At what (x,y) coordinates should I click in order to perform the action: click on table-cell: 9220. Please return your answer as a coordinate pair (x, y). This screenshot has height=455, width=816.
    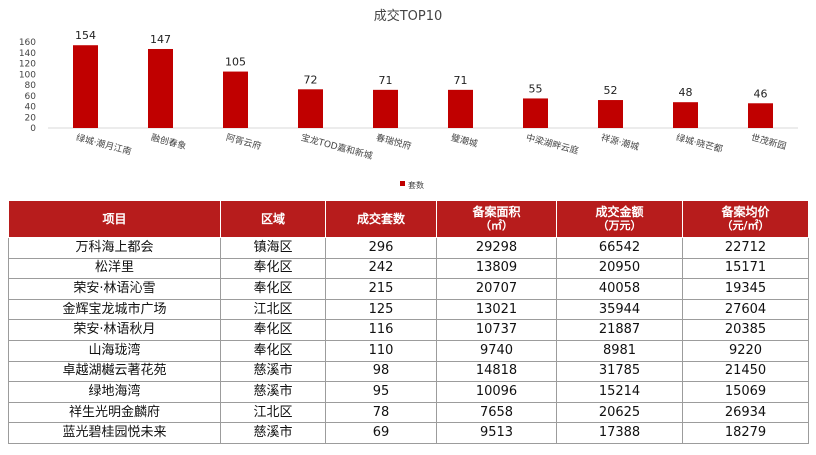
    Looking at the image, I should click on (745, 350).